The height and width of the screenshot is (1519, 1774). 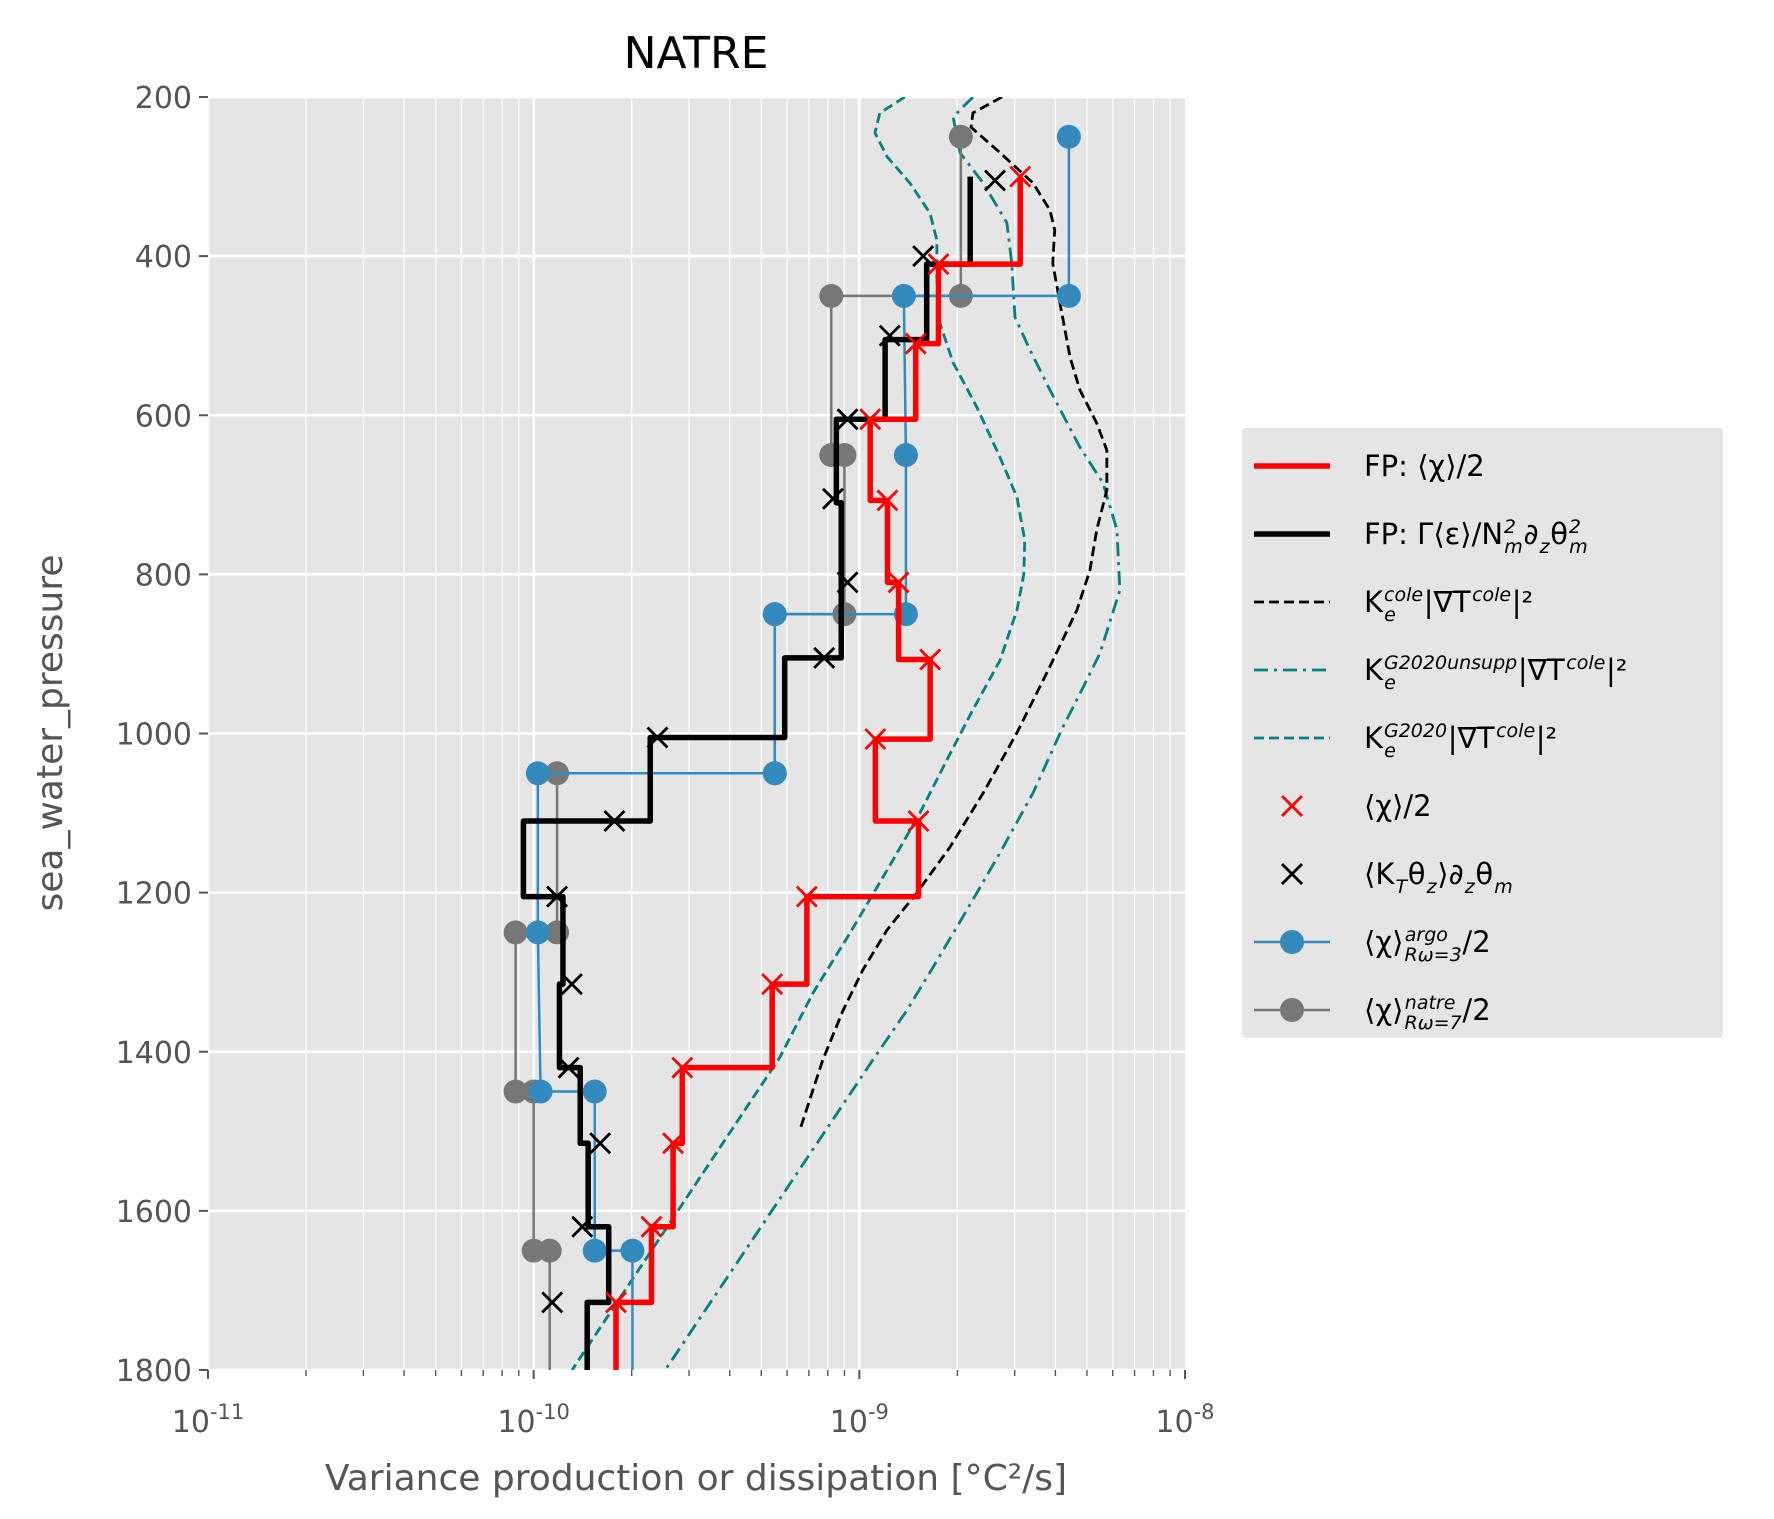 What do you see at coordinates (1496, 673) in the screenshot?
I see `legend-label: K_{e}^{G2020unsupp}|∇T^{cole}|²` at bounding box center [1496, 673].